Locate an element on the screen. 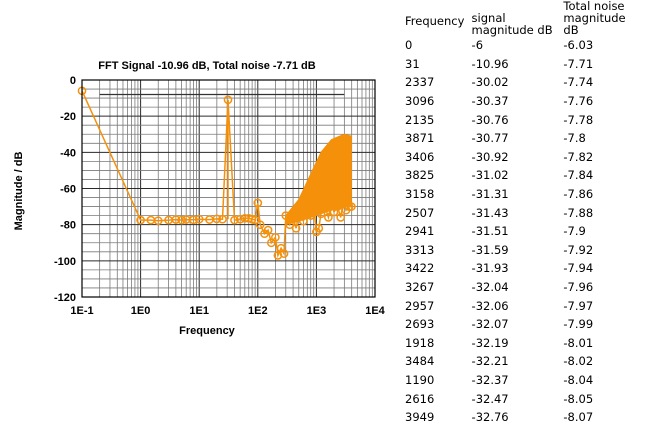 The height and width of the screenshot is (426, 645). cell-signal-magnitude: -32.76 is located at coordinates (490, 417).